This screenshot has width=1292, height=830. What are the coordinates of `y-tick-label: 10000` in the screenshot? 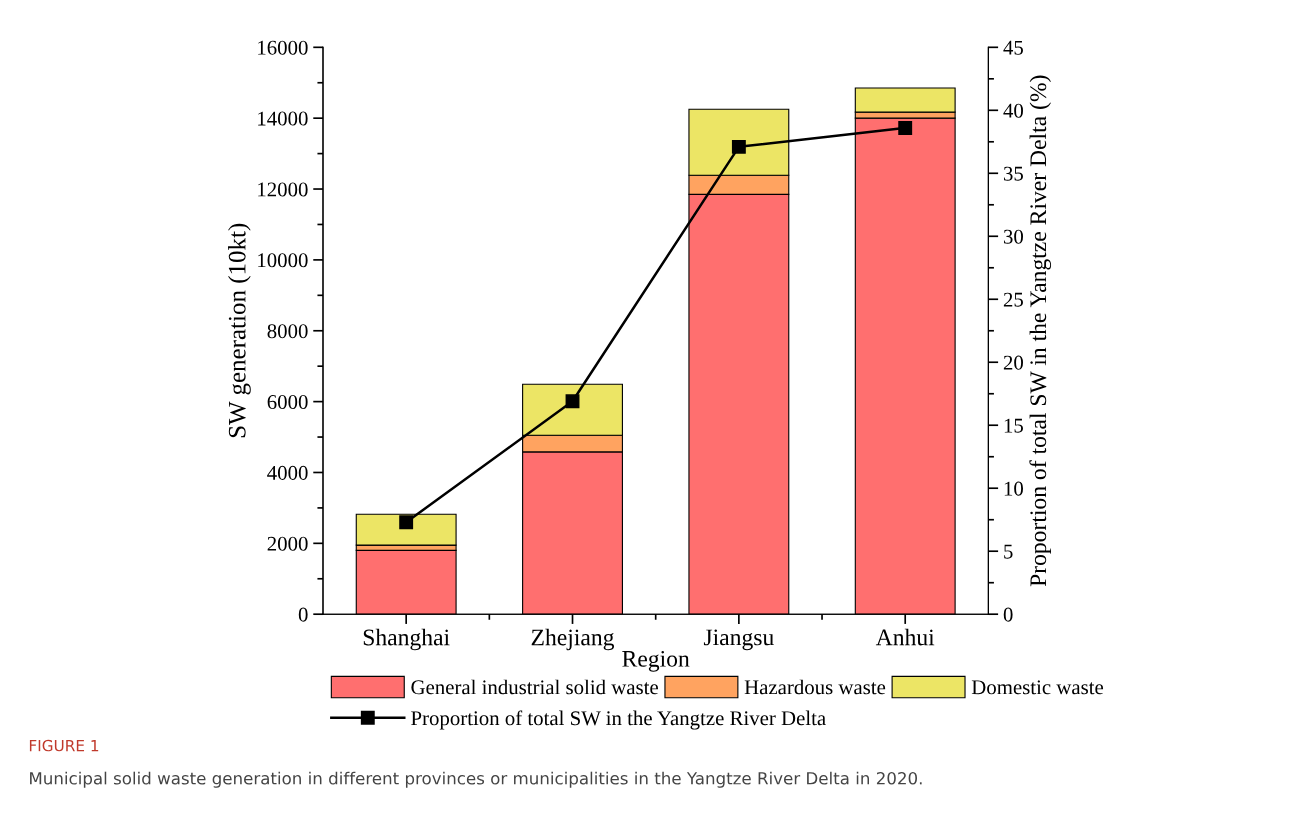 It's located at (283, 260).